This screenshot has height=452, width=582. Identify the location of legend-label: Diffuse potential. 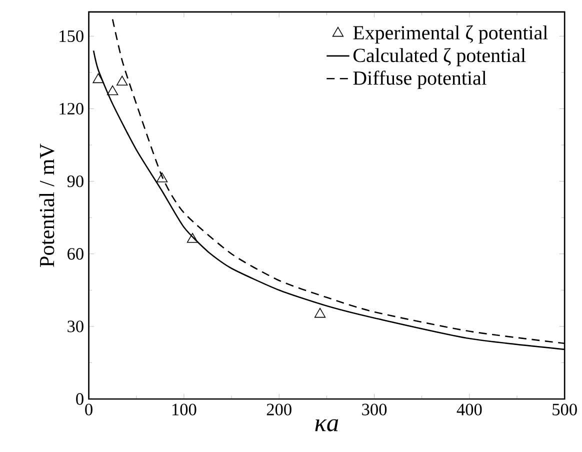
(420, 79).